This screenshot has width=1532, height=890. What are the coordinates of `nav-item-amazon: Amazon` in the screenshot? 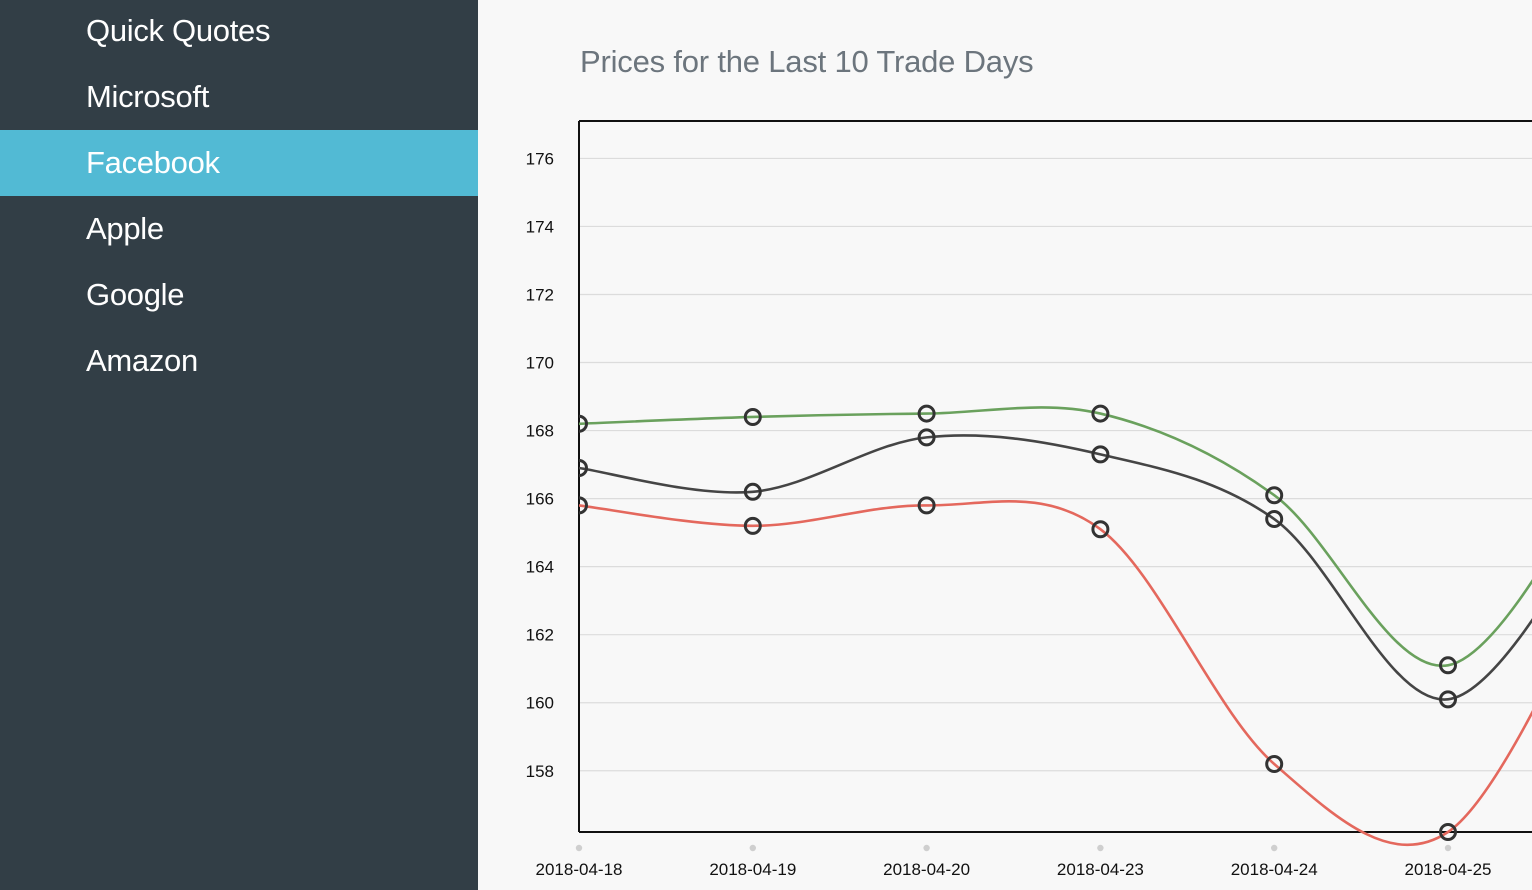 It's located at (142, 360).